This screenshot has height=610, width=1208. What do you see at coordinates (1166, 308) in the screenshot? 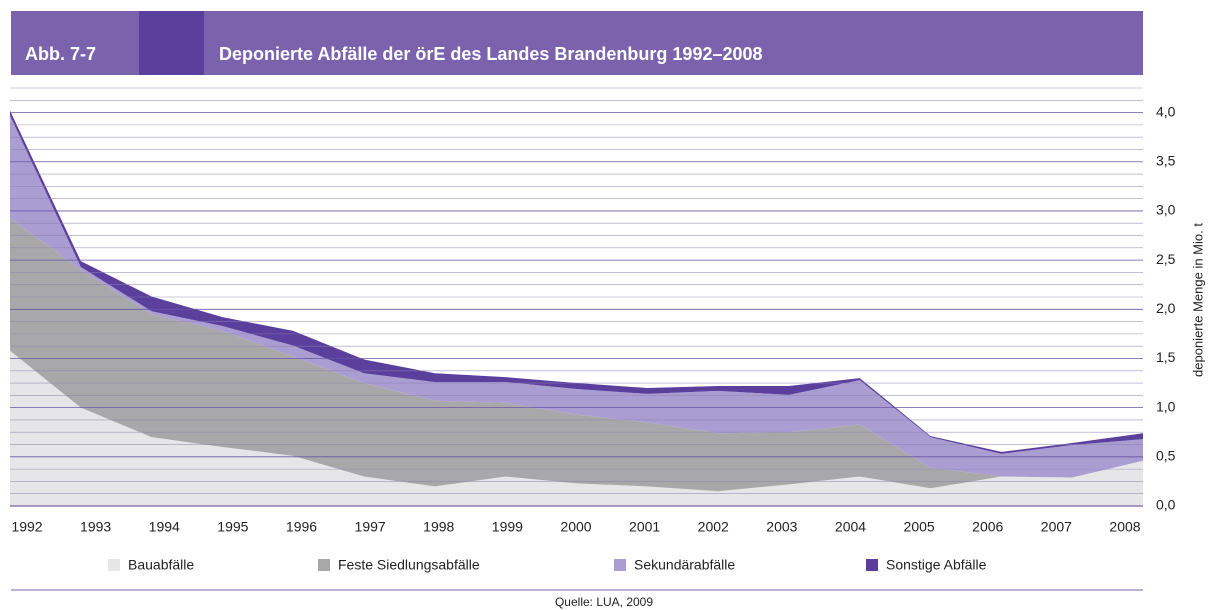
I see `y-tick-label: 2,0` at bounding box center [1166, 308].